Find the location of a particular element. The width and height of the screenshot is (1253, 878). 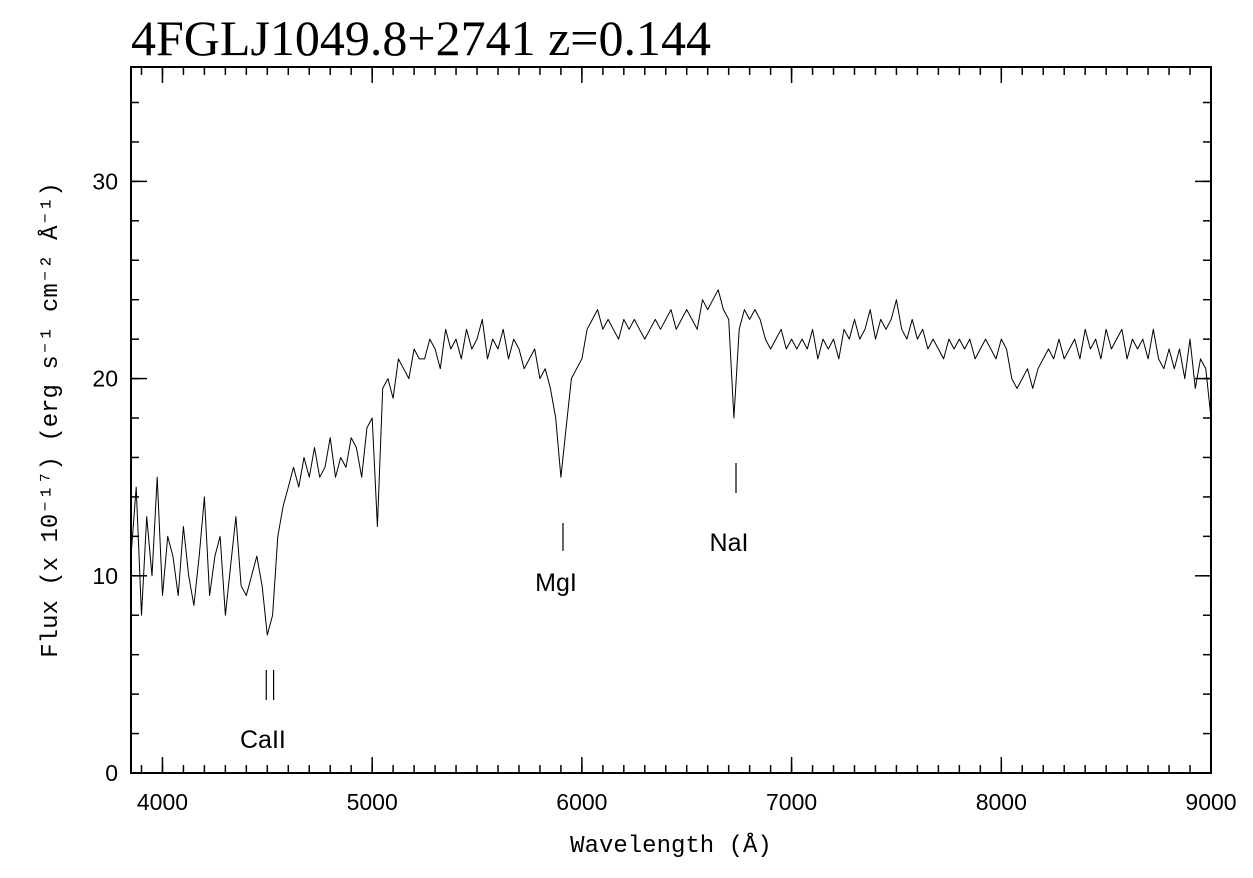

y-tick-label: 20 is located at coordinates (105, 379).